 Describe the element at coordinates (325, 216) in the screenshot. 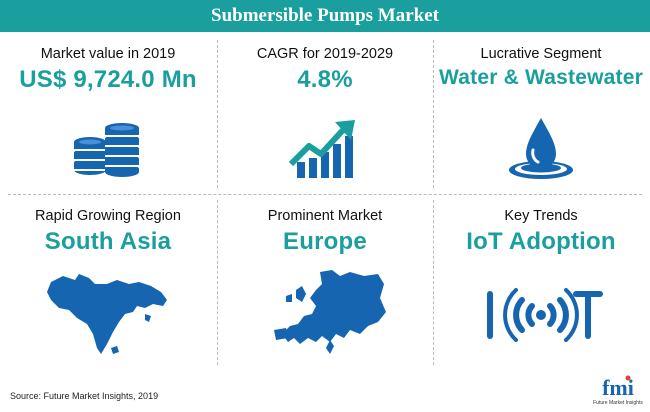

I see `stat-label: Prominent Market` at that location.